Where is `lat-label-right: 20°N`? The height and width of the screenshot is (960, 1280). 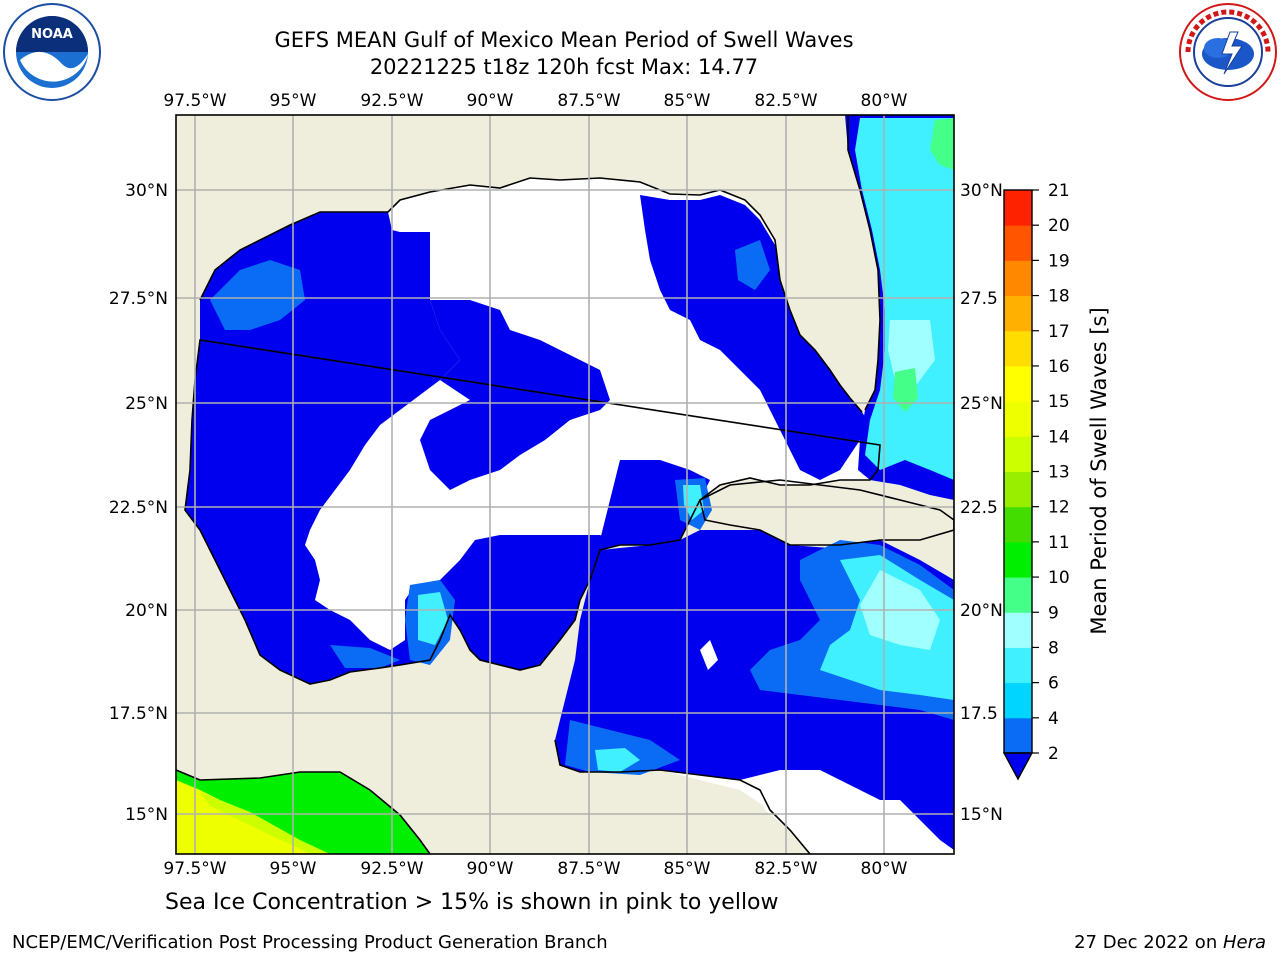
lat-label-right: 20°N is located at coordinates (981, 611).